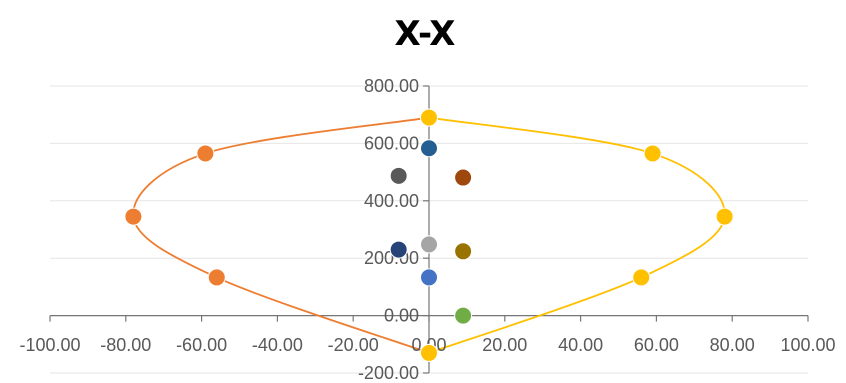 This screenshot has height=383, width=846. What do you see at coordinates (398, 175) in the screenshot?
I see `data-point-s3-p0` at bounding box center [398, 175].